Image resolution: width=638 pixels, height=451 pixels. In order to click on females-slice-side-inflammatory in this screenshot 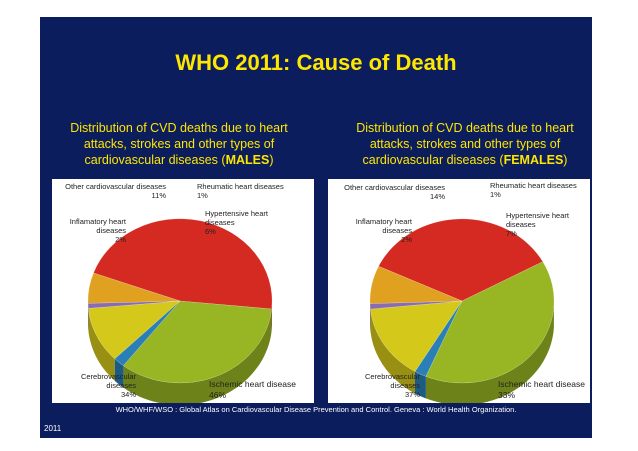, I will do `click(420, 385)`.